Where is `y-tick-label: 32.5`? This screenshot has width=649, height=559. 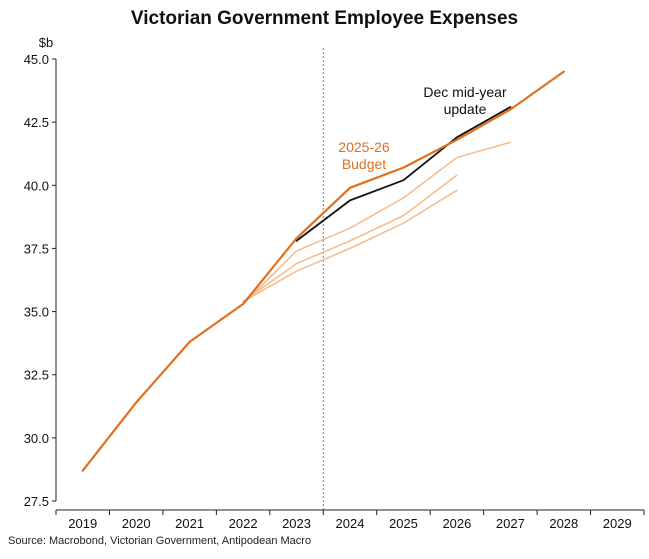
y-tick-label: 32.5 is located at coordinates (36, 375).